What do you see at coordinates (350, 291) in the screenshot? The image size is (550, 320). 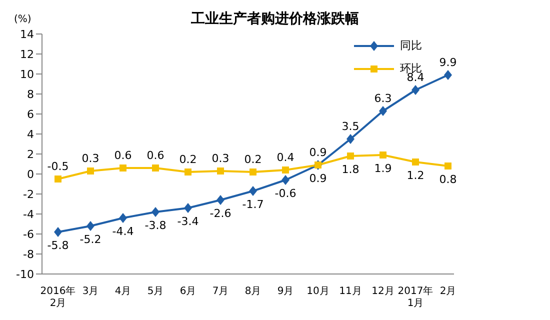 I see `x-tick-label: 11月` at bounding box center [350, 291].